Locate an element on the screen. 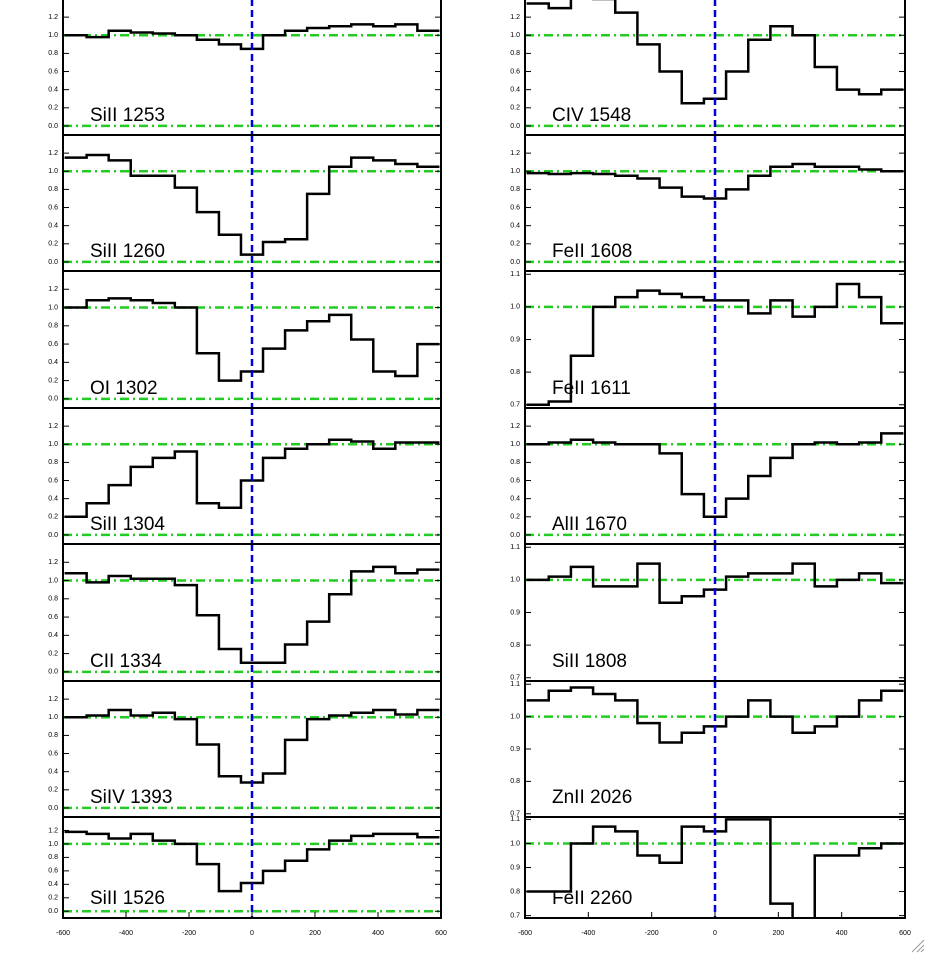 This screenshot has width=927, height=955. line-label: FeII 2260 is located at coordinates (592, 898).